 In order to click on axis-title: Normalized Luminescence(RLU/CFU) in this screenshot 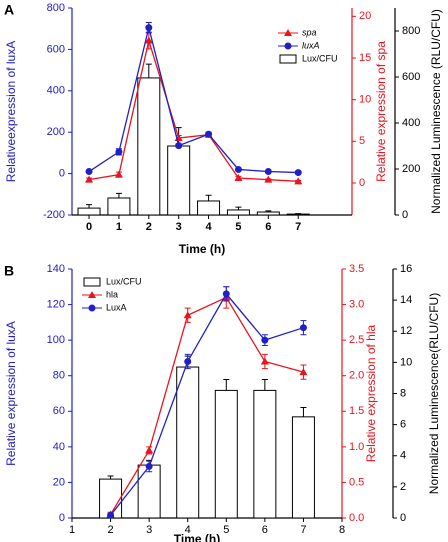, I will do `click(434, 393)`.